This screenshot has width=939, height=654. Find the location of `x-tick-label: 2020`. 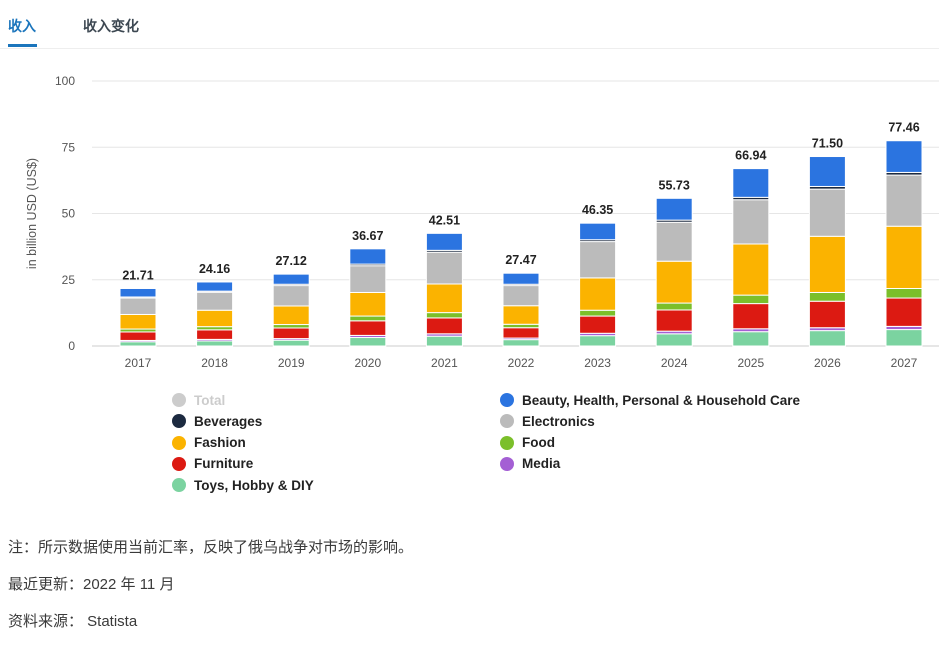

x-tick-label: 2020 is located at coordinates (367, 363).